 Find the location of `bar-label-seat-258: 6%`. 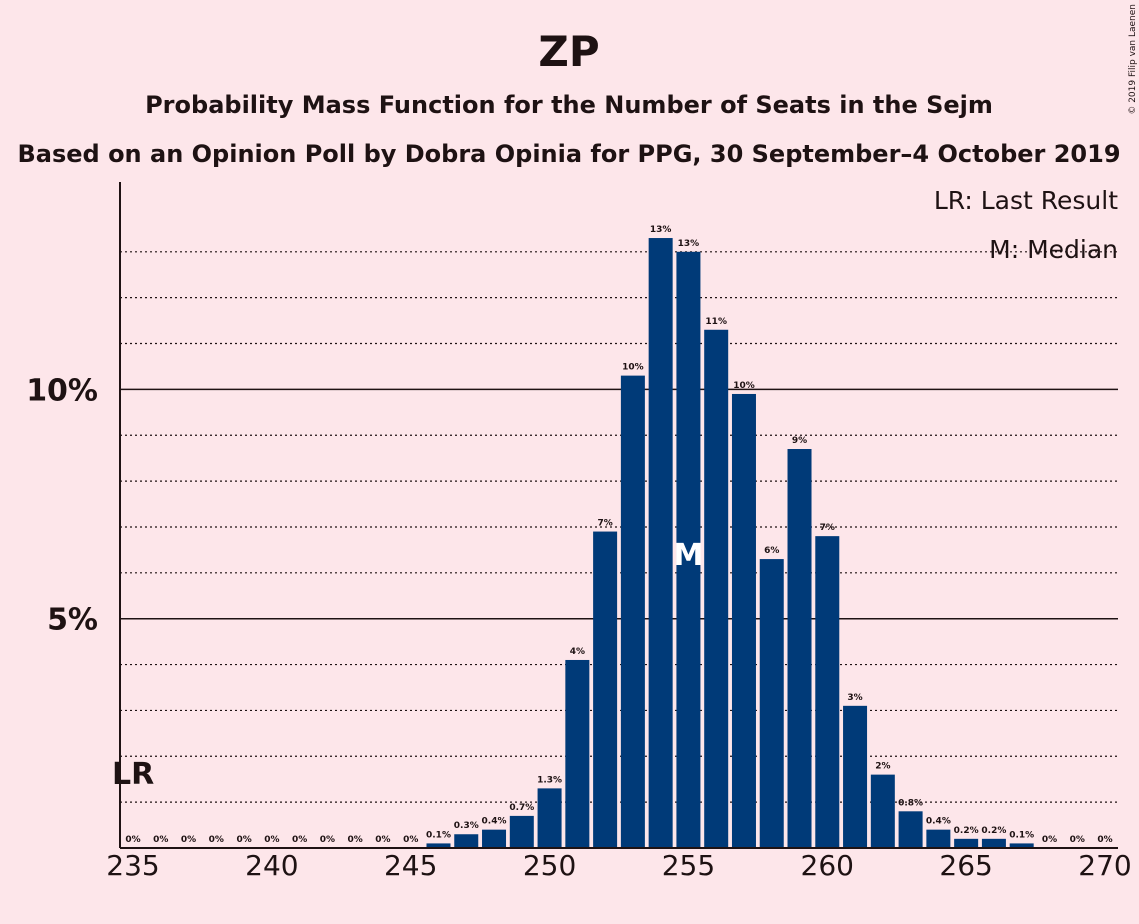

bar-label-seat-258: 6% is located at coordinates (771, 551).